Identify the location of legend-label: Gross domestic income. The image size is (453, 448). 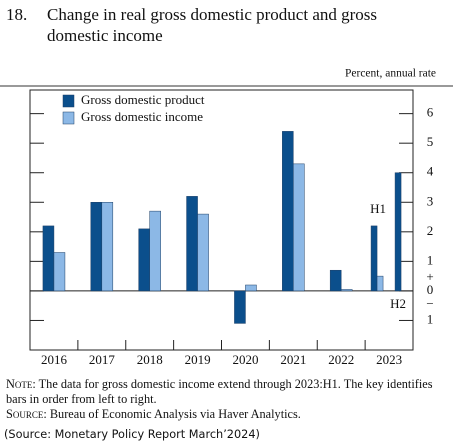
(142, 116).